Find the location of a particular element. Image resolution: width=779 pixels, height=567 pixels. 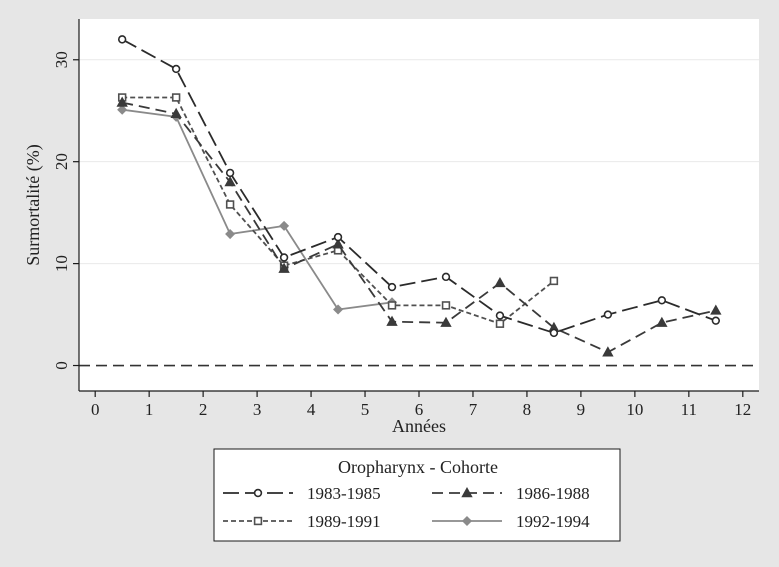

legend-label: 1983-1985 is located at coordinates (344, 493).